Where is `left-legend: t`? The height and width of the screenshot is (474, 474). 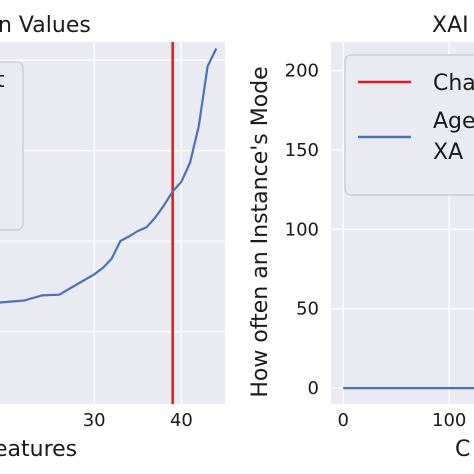
left-legend: t is located at coordinates (12, 146).